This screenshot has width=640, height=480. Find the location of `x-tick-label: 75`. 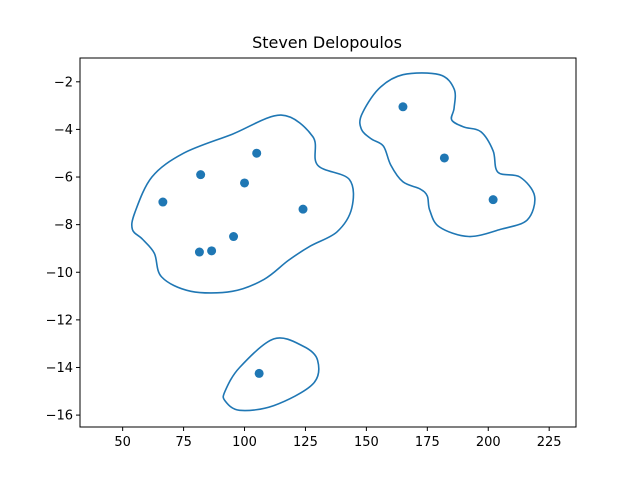

x-tick-label: 75 is located at coordinates (183, 442).